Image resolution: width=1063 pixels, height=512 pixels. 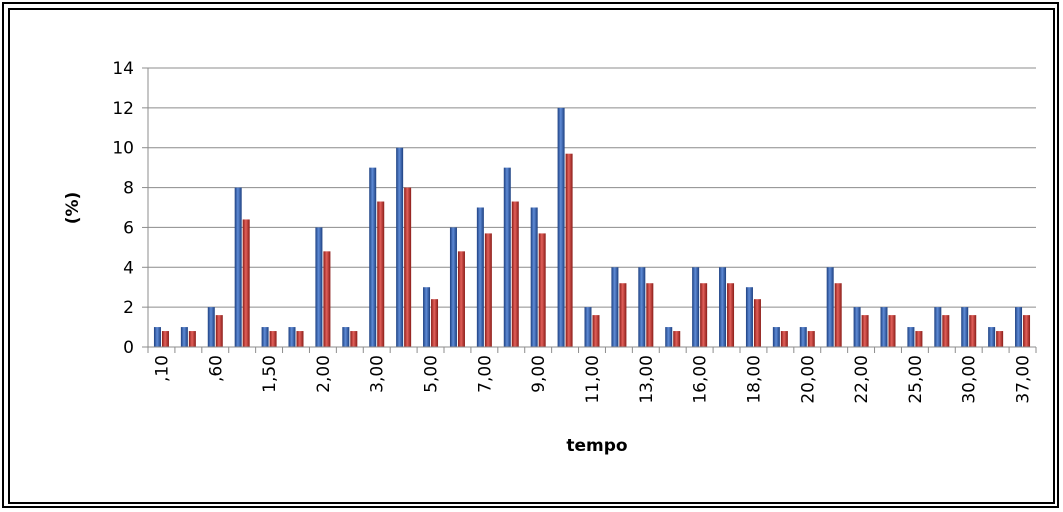 I want to click on y-tick-label: 6, so click(x=128, y=228).